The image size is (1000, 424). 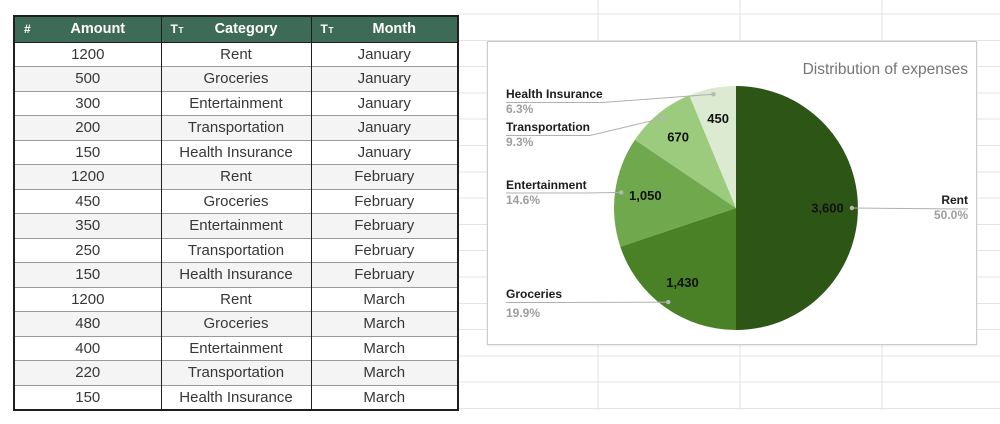 What do you see at coordinates (797, 208) in the screenshot?
I see `pie-slice-rent` at bounding box center [797, 208].